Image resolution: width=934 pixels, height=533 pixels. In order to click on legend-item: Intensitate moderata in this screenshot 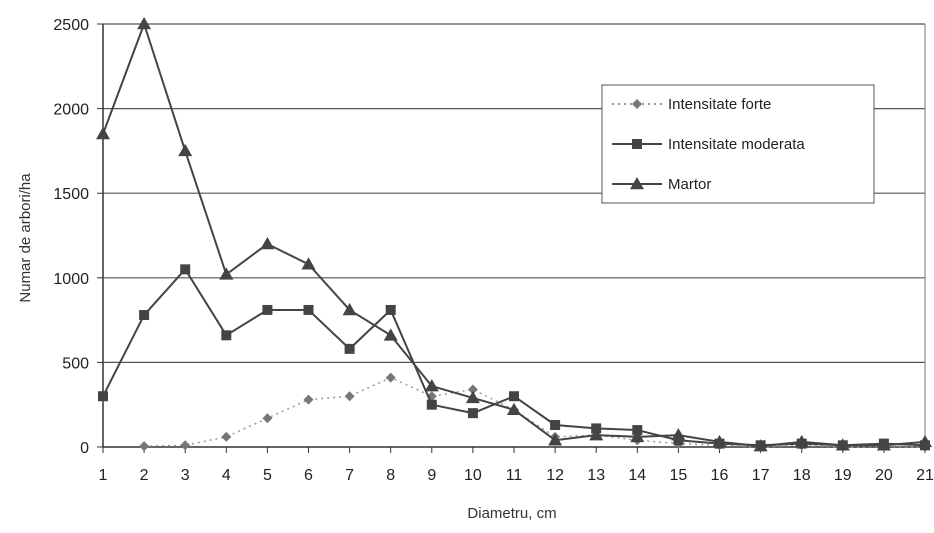, I will do `click(708, 144)`.